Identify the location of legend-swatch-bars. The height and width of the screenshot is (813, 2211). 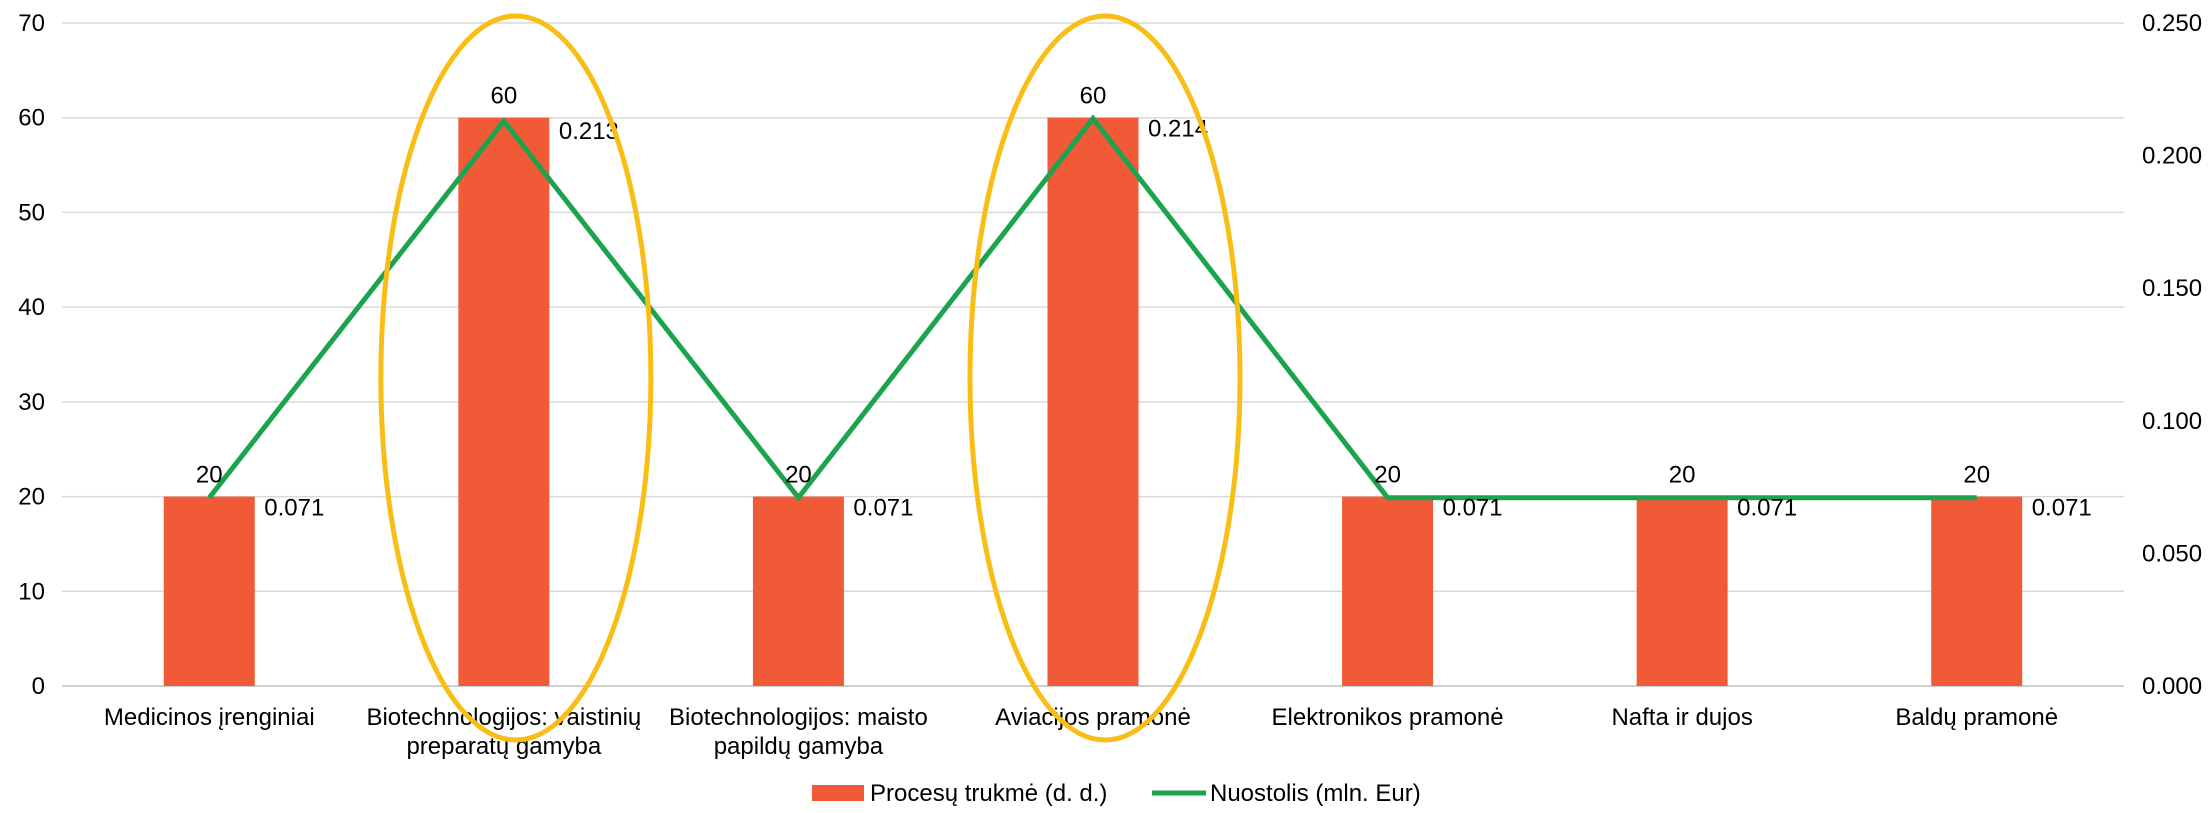
(838, 793).